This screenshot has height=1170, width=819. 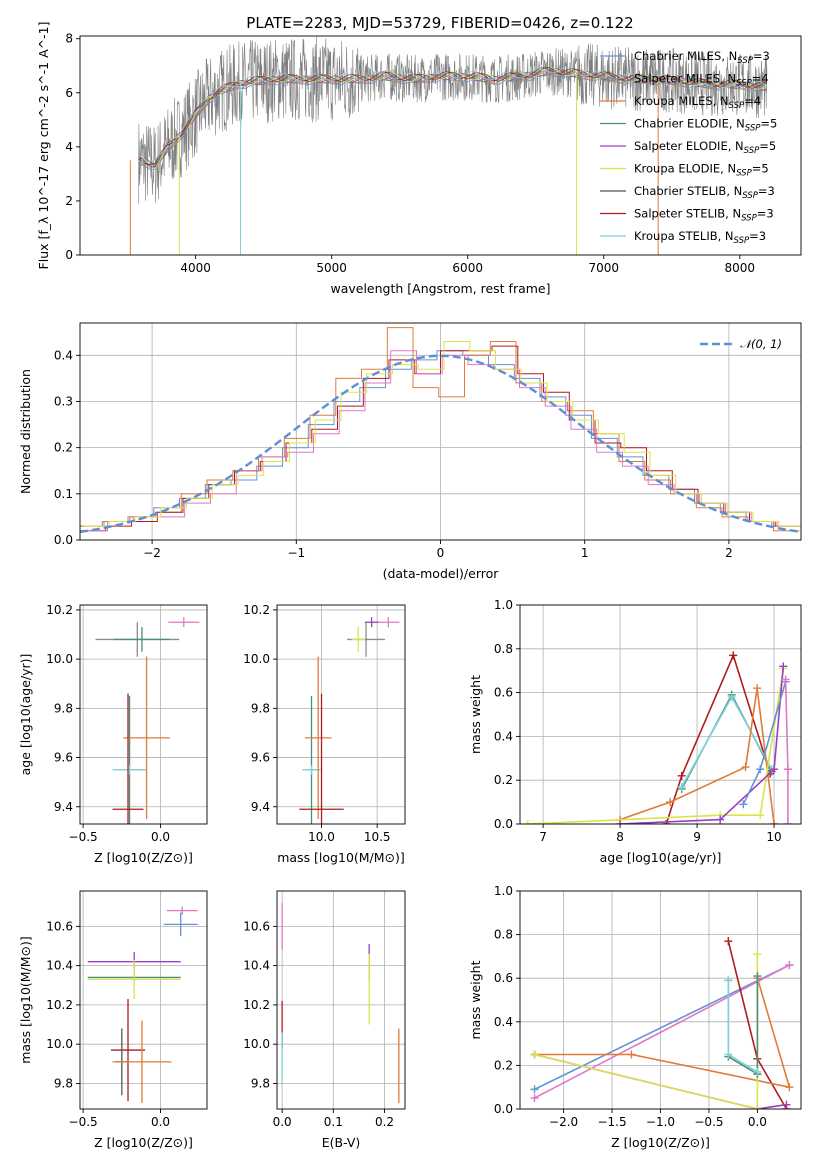 I want to click on histogram-series, so click(x=441, y=441).